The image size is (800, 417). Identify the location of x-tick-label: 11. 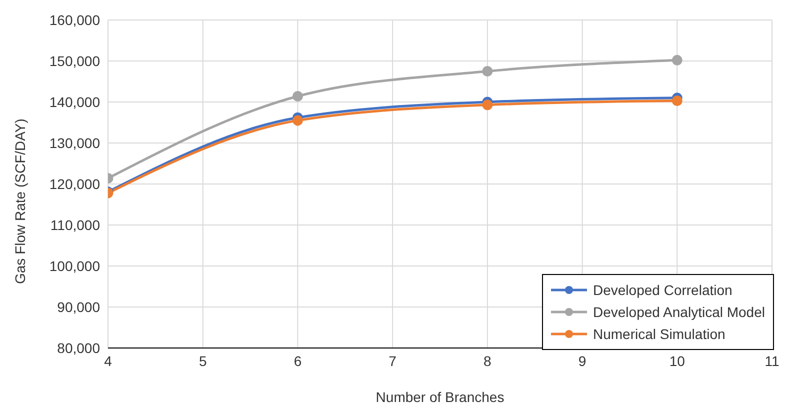
(772, 360).